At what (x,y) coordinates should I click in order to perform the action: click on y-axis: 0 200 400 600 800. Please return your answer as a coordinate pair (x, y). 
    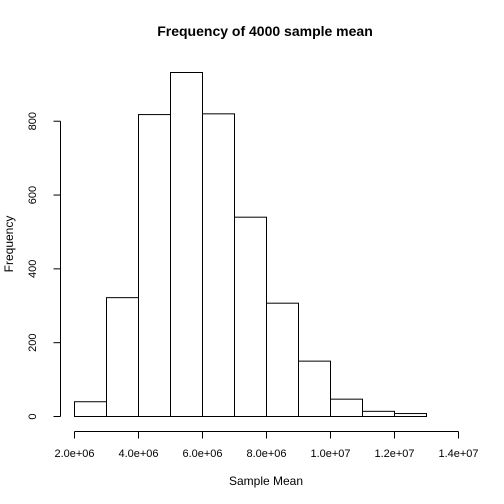
    Looking at the image, I should click on (44, 266).